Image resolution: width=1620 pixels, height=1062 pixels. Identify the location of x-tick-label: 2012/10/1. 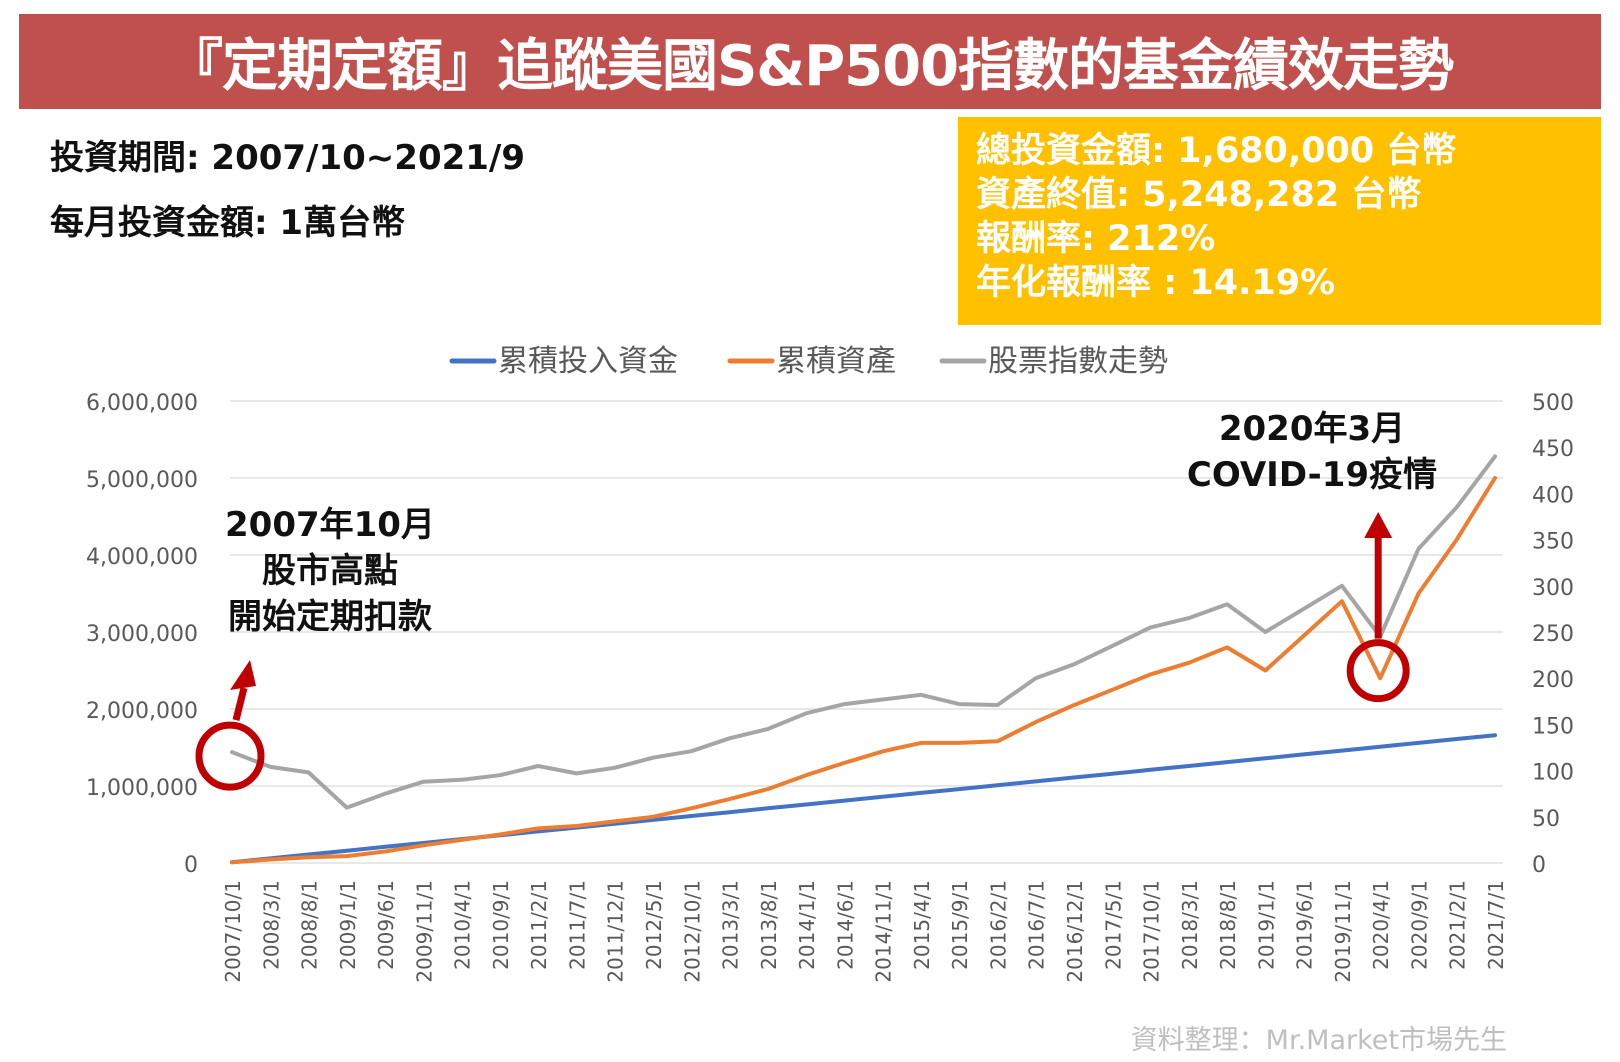
(692, 931).